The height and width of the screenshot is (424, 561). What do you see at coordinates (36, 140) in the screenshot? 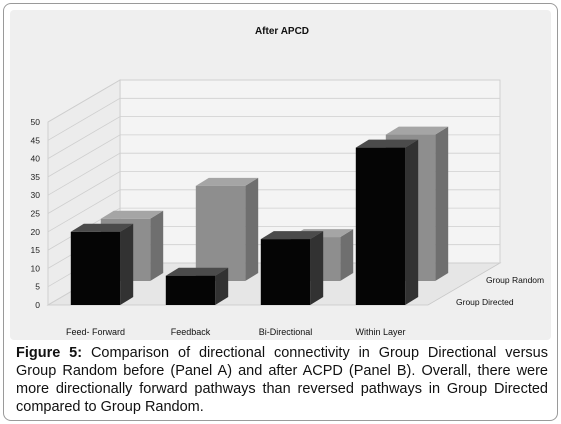
I see `y-tick-label: 45` at bounding box center [36, 140].